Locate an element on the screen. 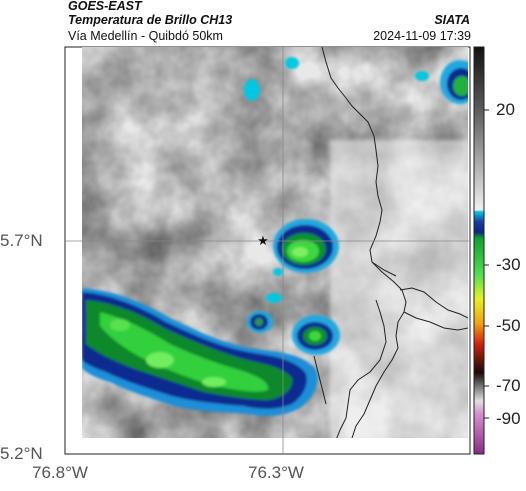  product-title: Temperatura de Brillo CH13 is located at coordinates (150, 20).